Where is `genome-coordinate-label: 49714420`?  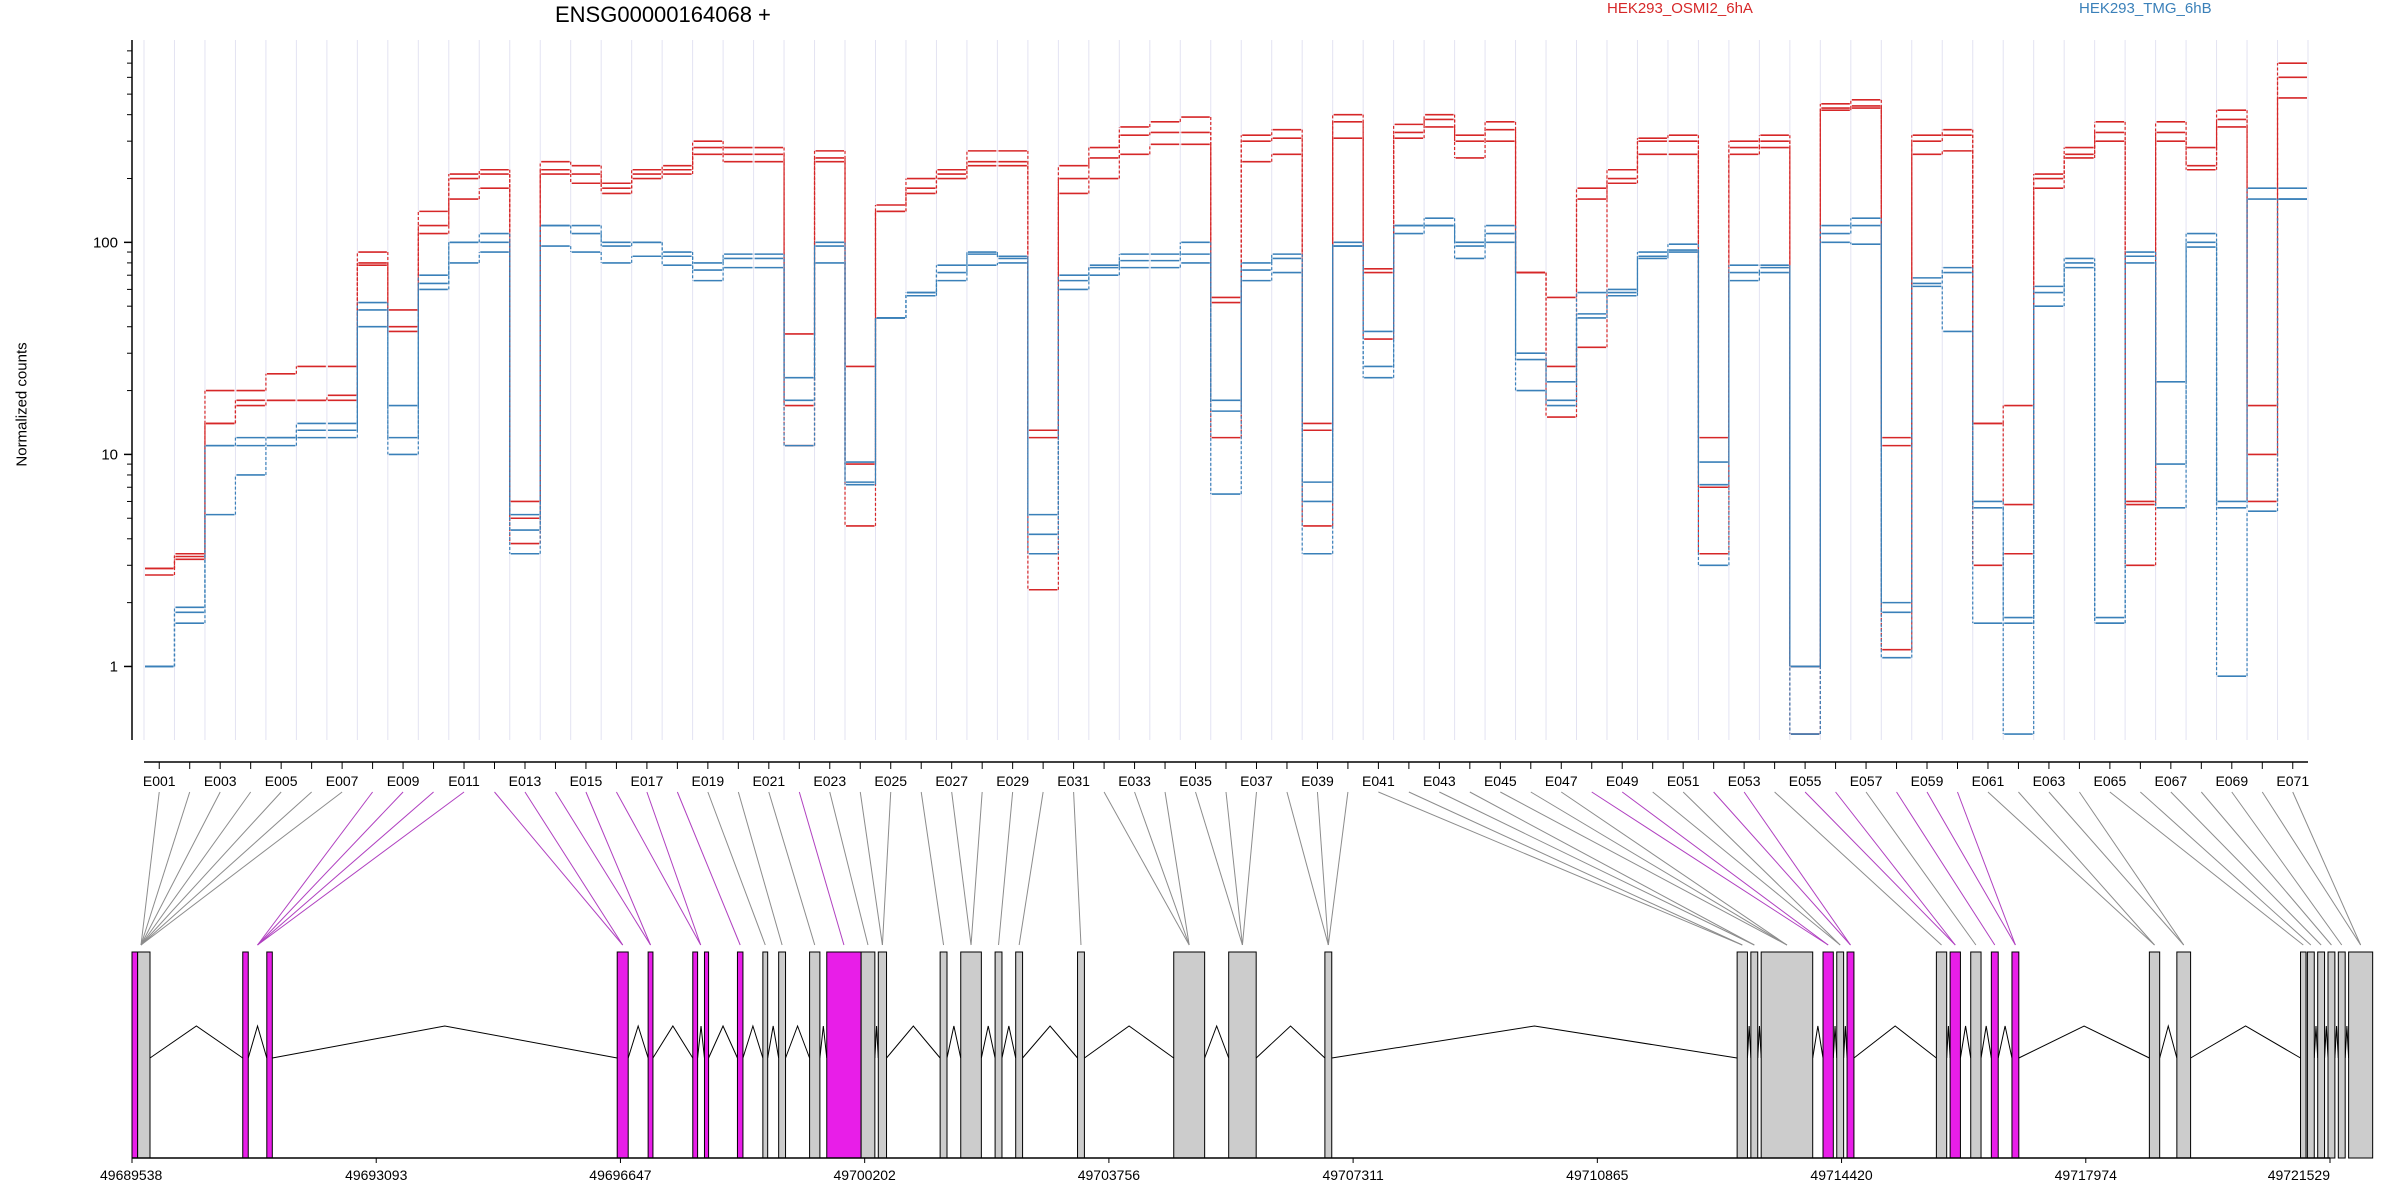
genome-coordinate-label: 49714420 is located at coordinates (1841, 1175).